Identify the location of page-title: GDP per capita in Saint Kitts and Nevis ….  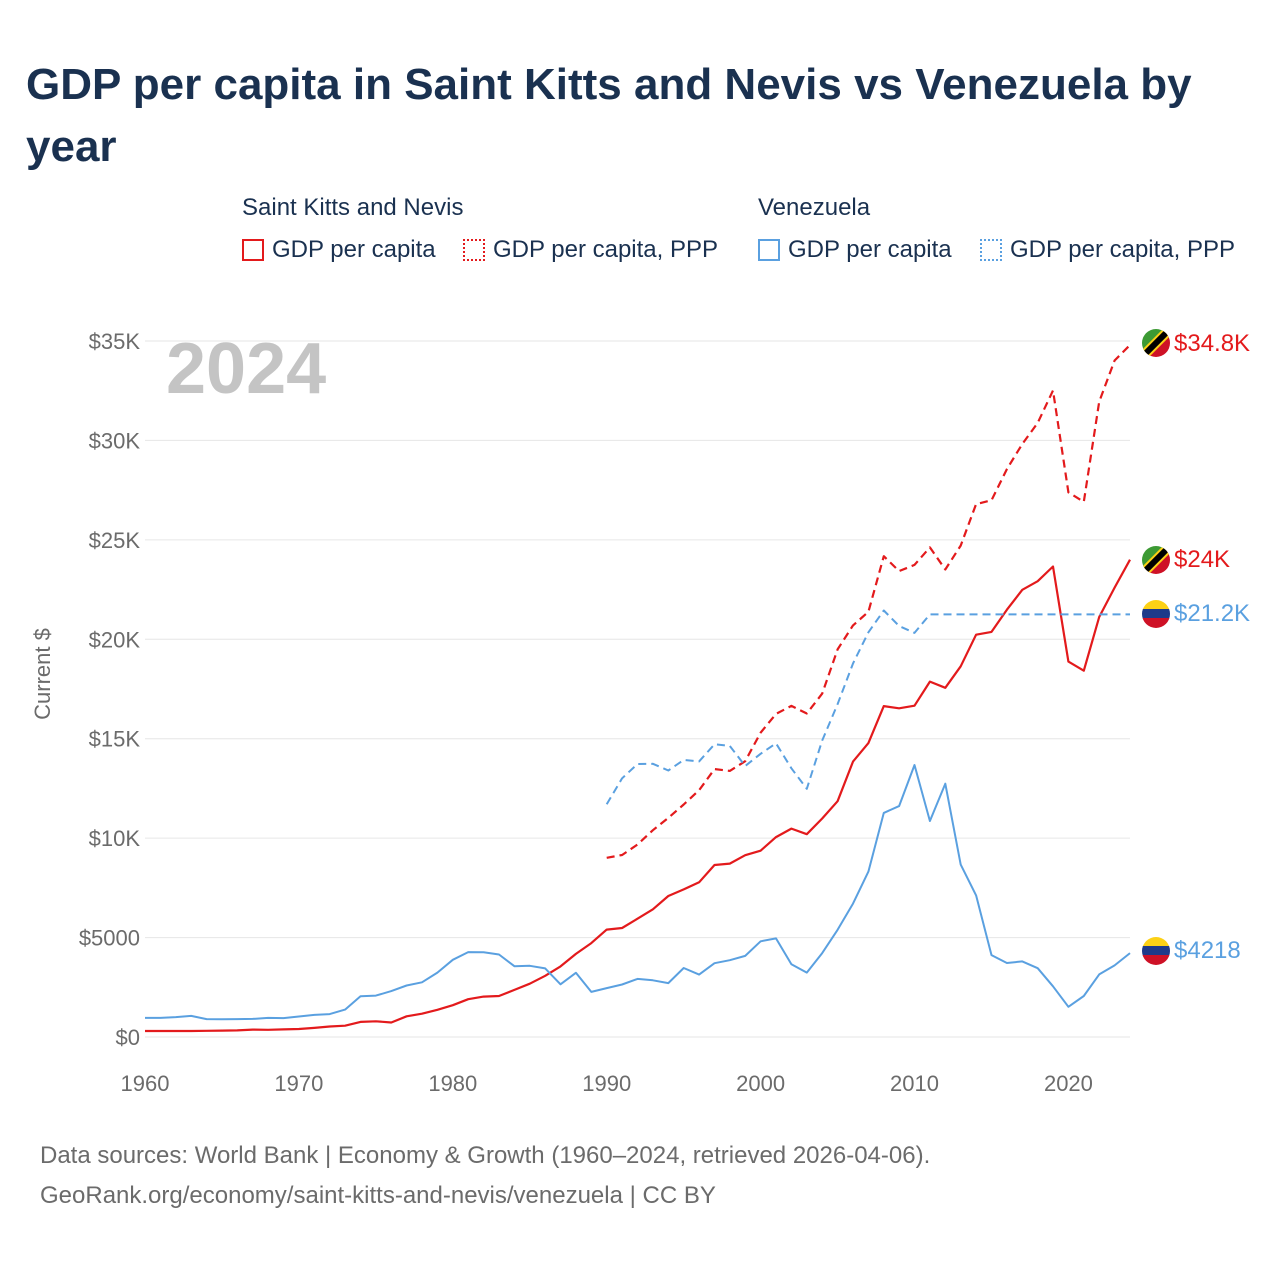
(609, 115).